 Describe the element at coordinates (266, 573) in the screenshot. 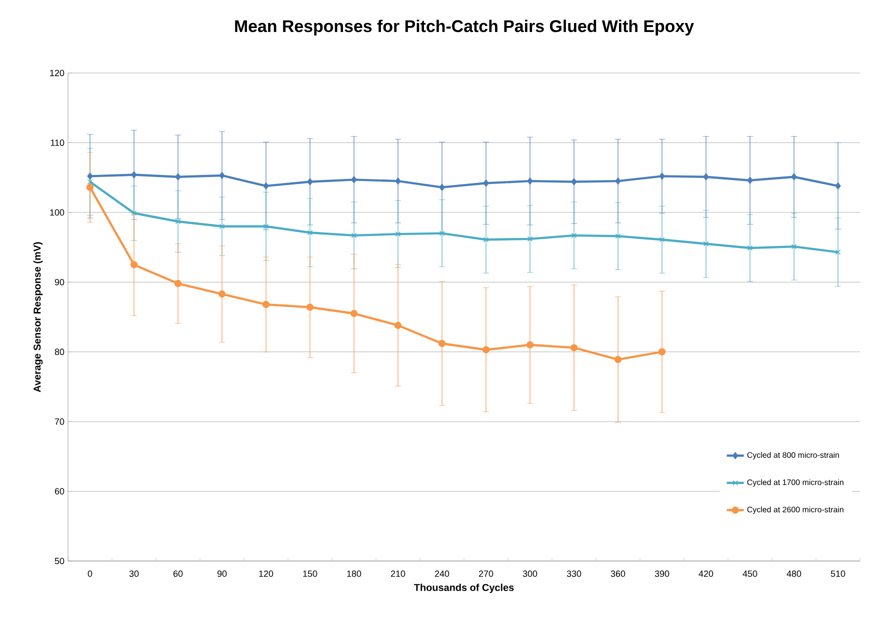

I see `x-tick-label: 120` at that location.